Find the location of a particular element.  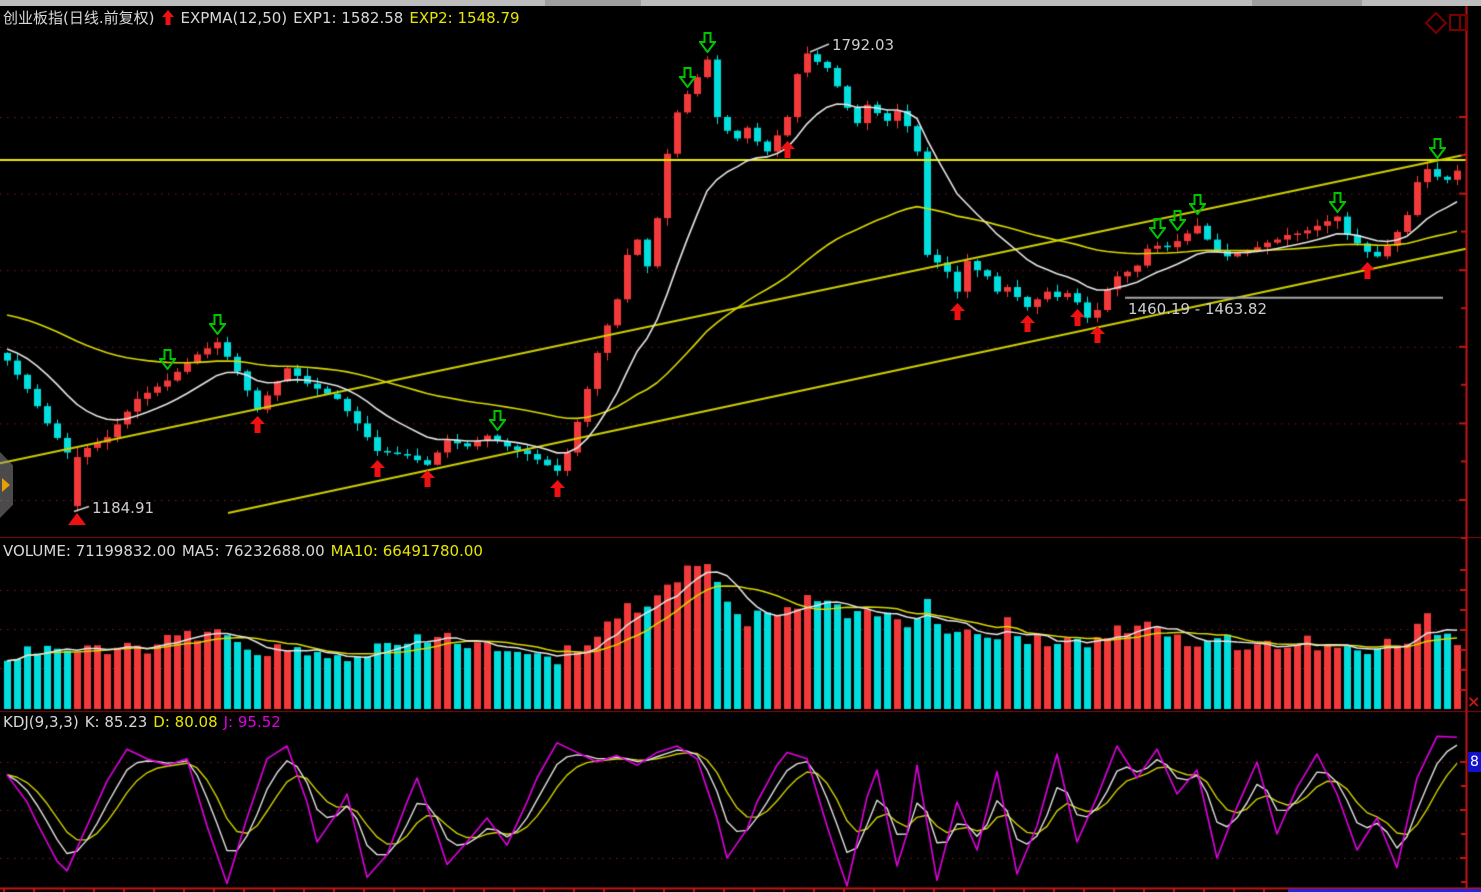

volume-ma10-value: MA10: 66491780.00 is located at coordinates (406, 550).